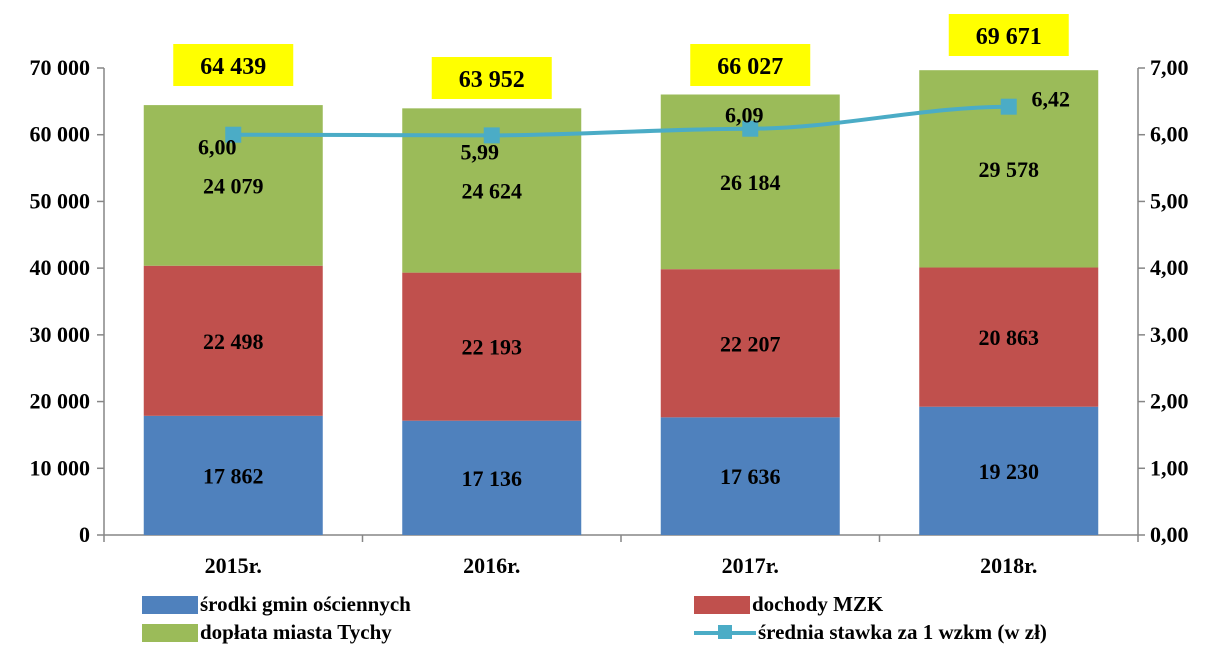  I want to click on bar-value-label: 24 079, so click(233, 185).